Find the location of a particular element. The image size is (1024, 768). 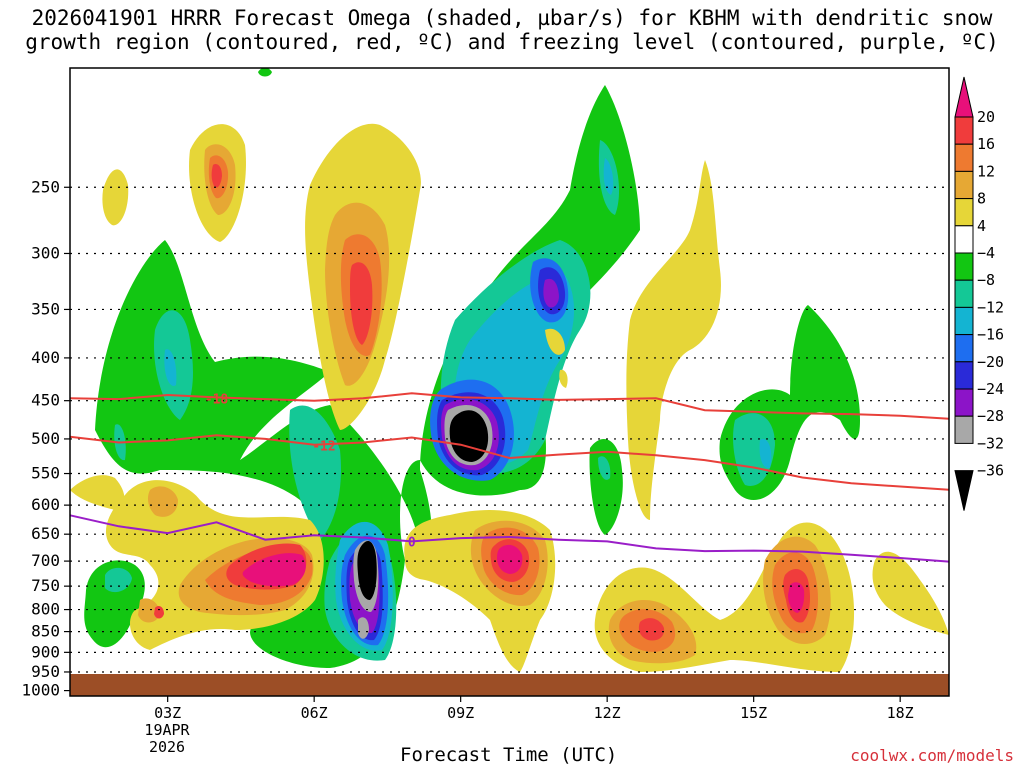

colorbar-label-0: 20 is located at coordinates (986, 117).